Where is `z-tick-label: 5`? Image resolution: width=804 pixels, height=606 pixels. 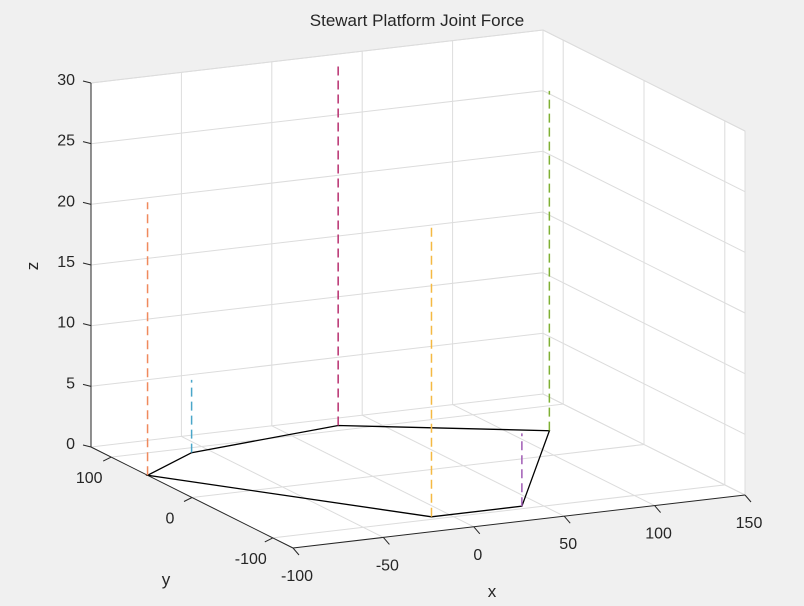
z-tick-label: 5 is located at coordinates (70, 383).